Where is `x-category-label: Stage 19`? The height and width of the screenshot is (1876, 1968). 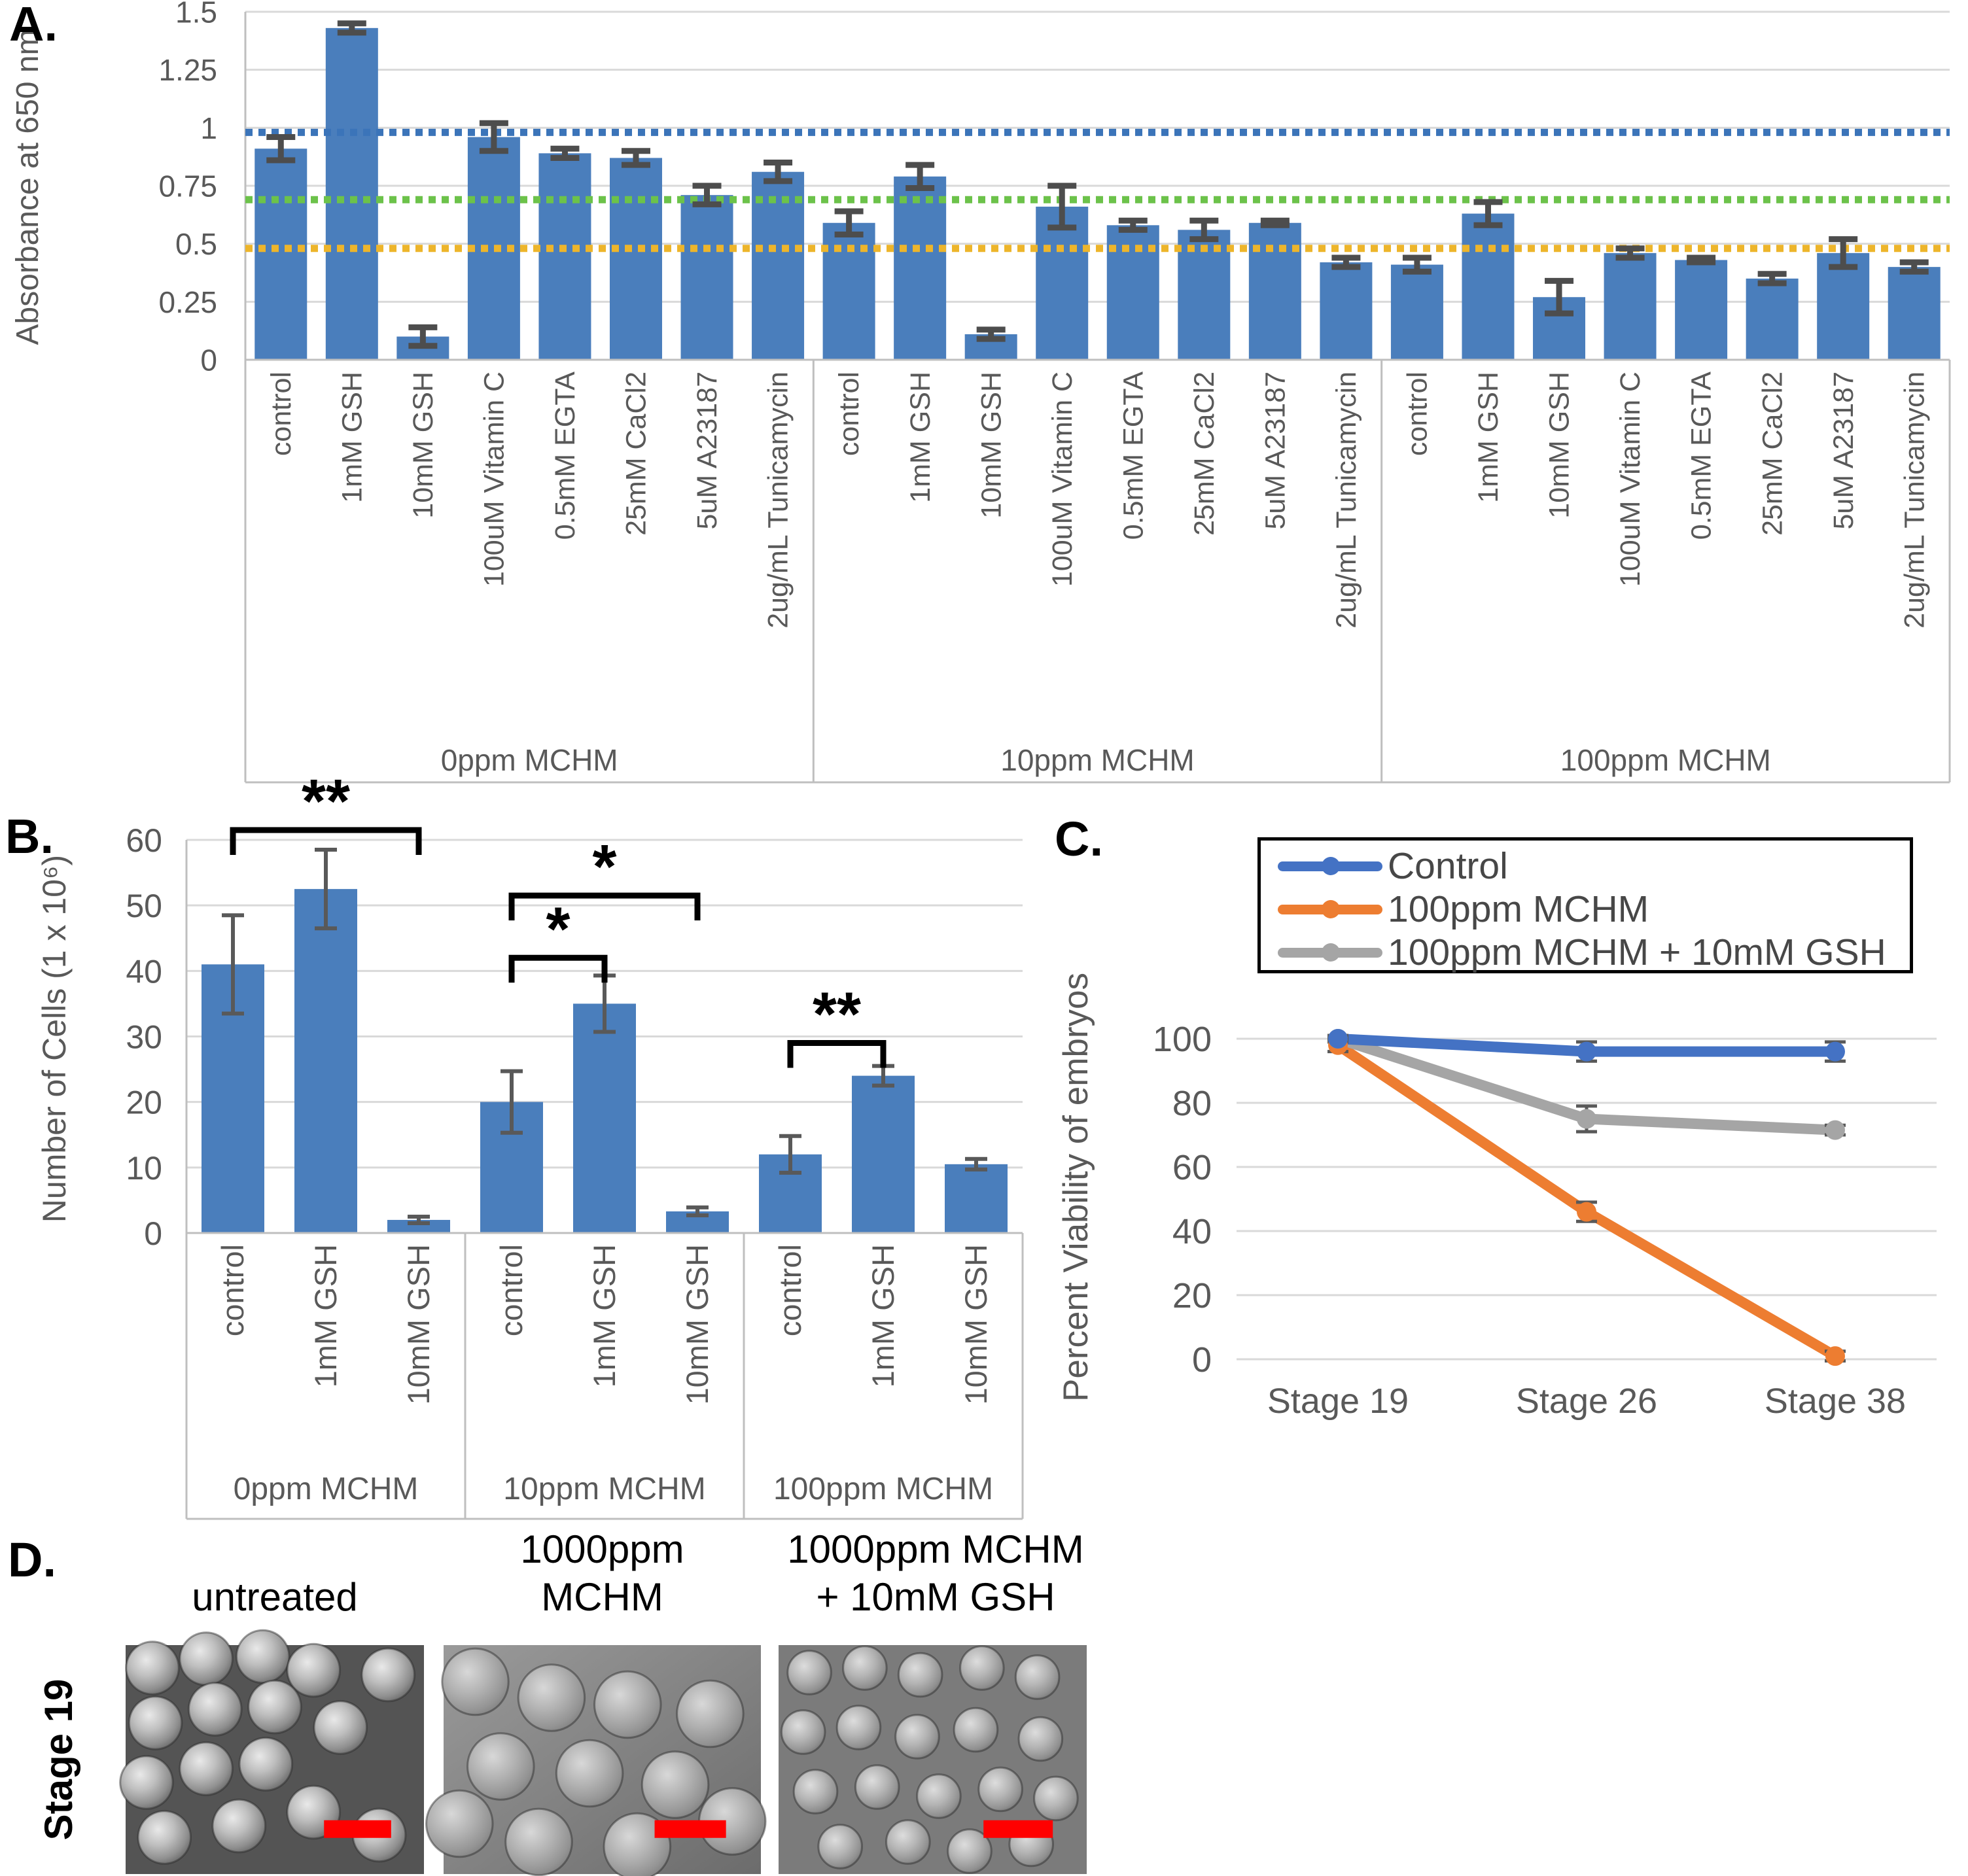 x-category-label: Stage 19 is located at coordinates (1338, 1401).